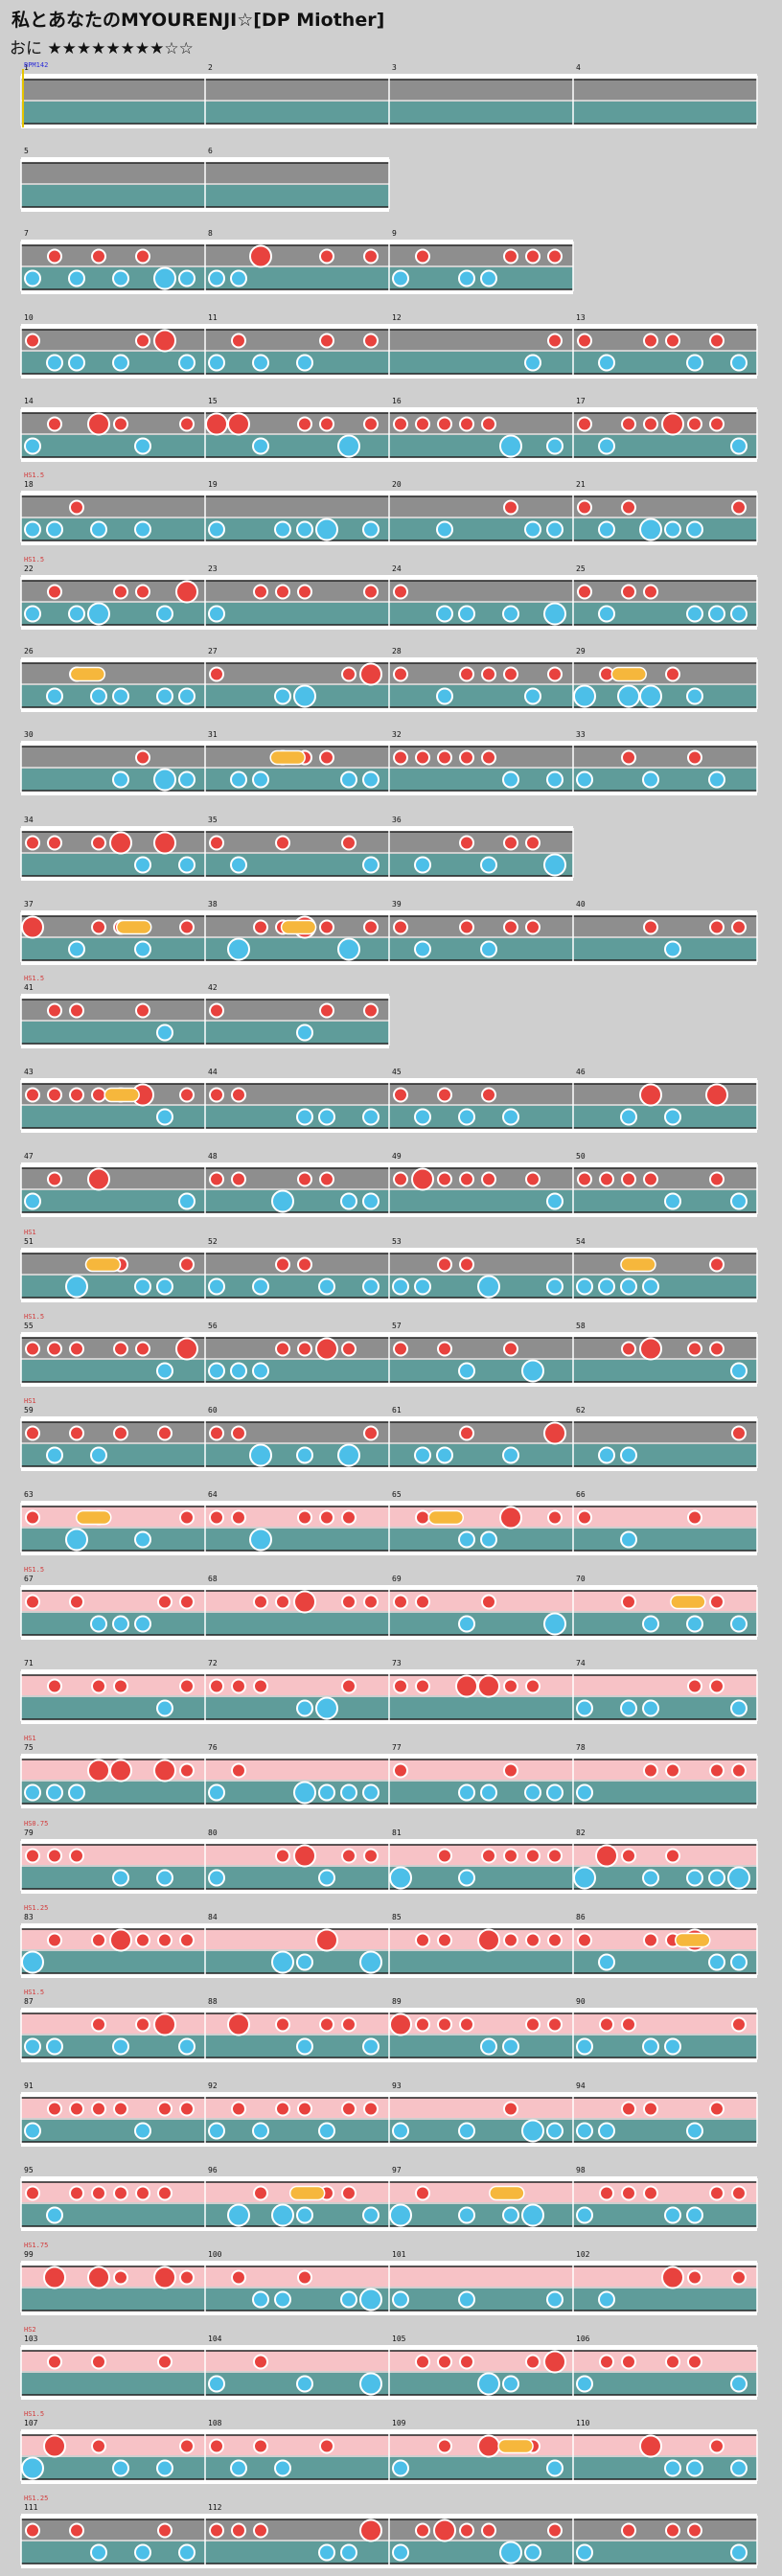  What do you see at coordinates (26, 48) in the screenshot?
I see `difficulty-label: おに` at bounding box center [26, 48].